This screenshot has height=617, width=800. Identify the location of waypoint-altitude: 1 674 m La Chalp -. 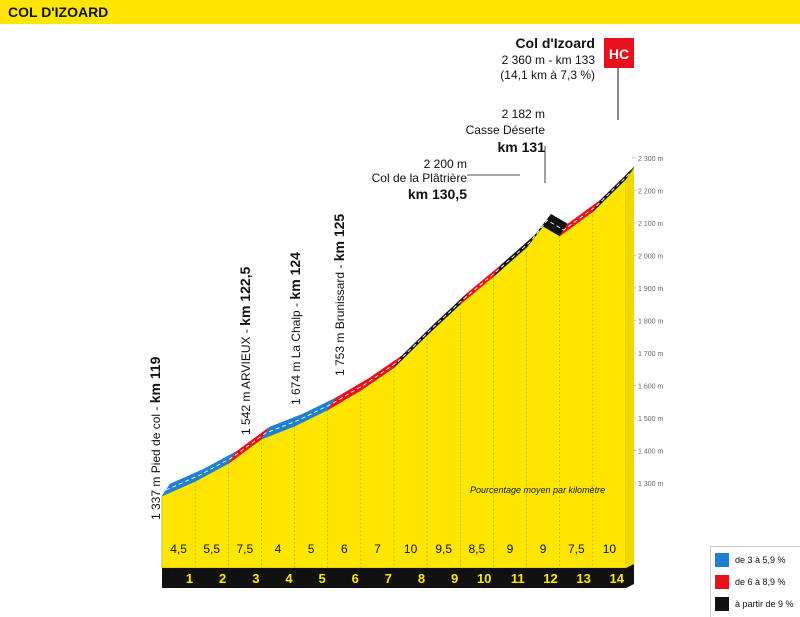
(296, 352).